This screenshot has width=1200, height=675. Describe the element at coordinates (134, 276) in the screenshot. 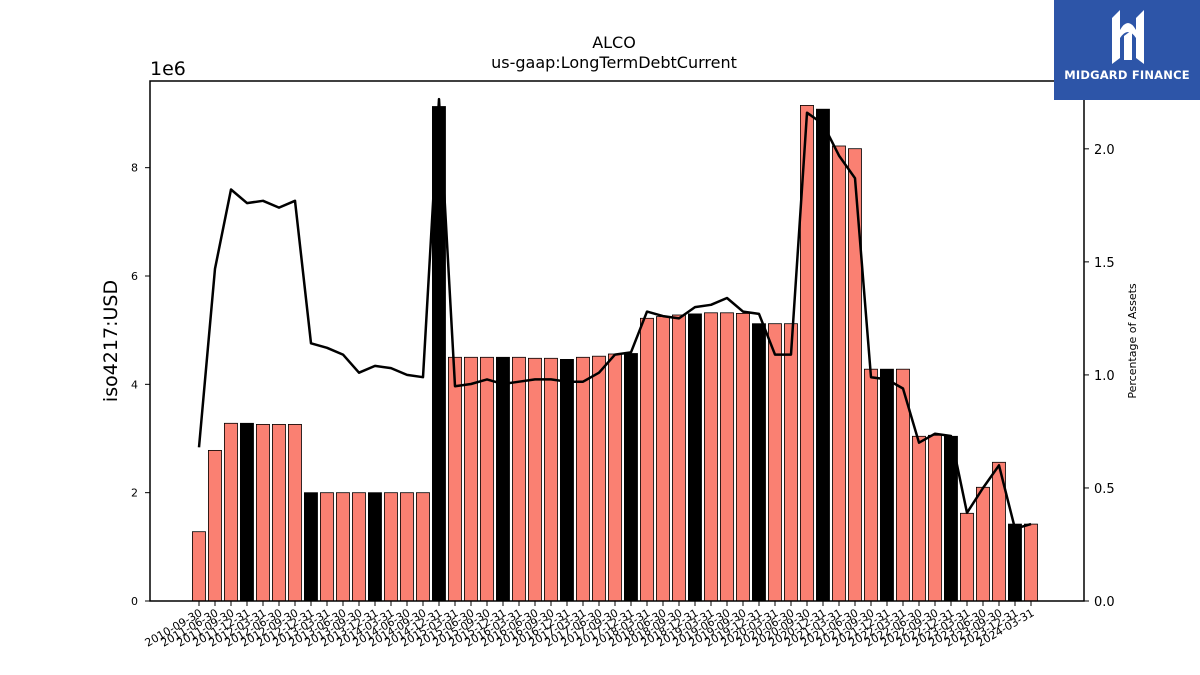

I see `y-tick-label: 6` at that location.